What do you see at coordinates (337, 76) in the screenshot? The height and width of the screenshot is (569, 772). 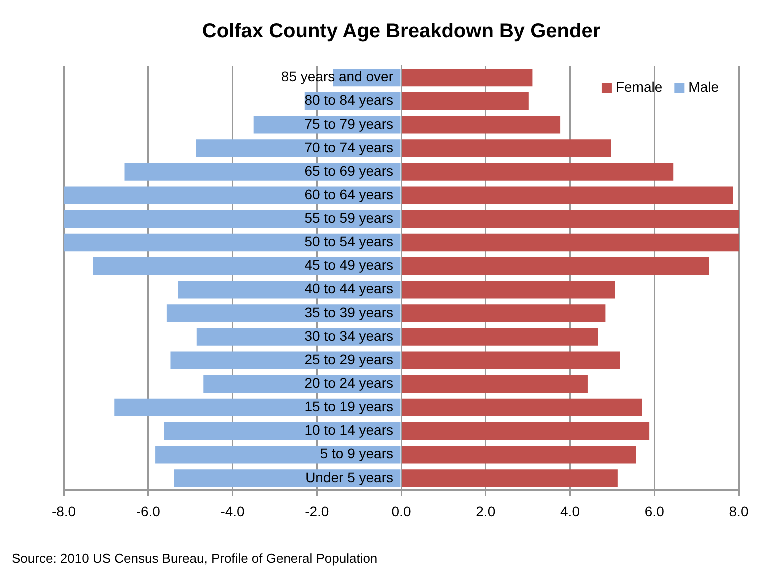 I see `y-tick-label: 85 years and over` at bounding box center [337, 76].